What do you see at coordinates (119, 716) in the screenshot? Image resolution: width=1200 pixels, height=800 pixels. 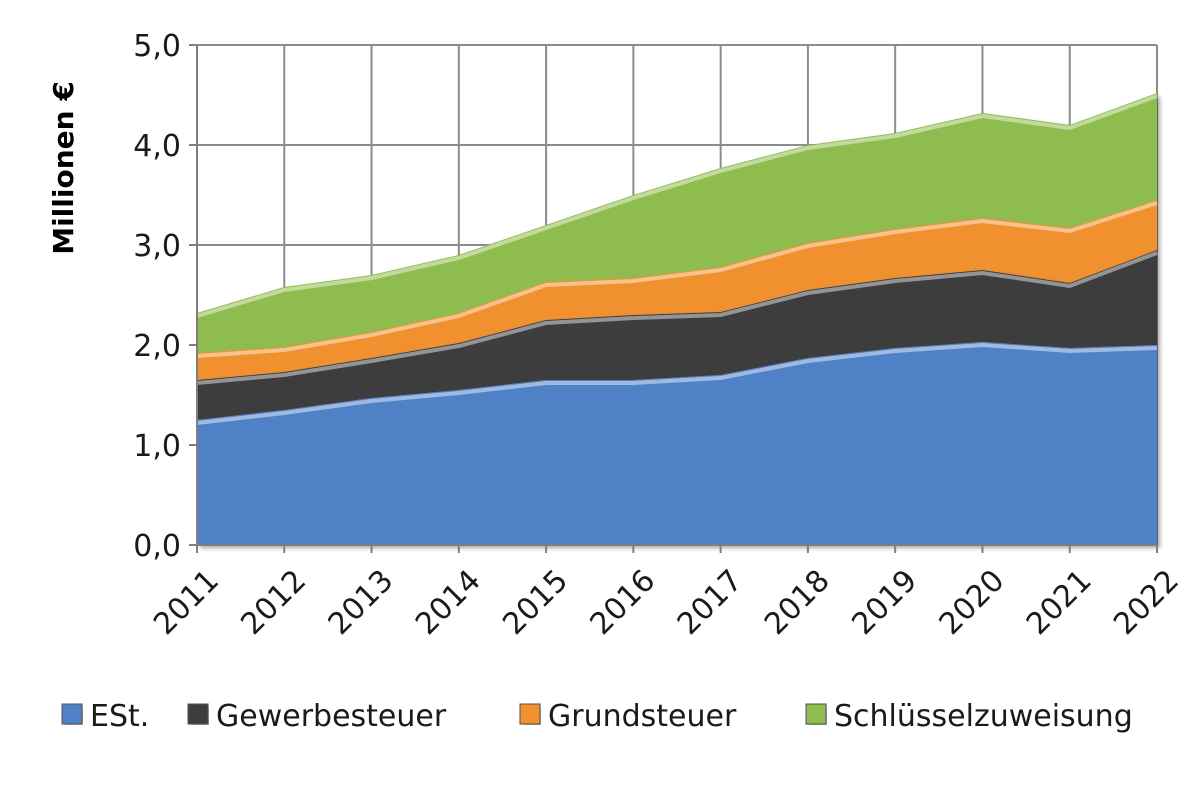 I see `legend-label: ESt.` at bounding box center [119, 716].